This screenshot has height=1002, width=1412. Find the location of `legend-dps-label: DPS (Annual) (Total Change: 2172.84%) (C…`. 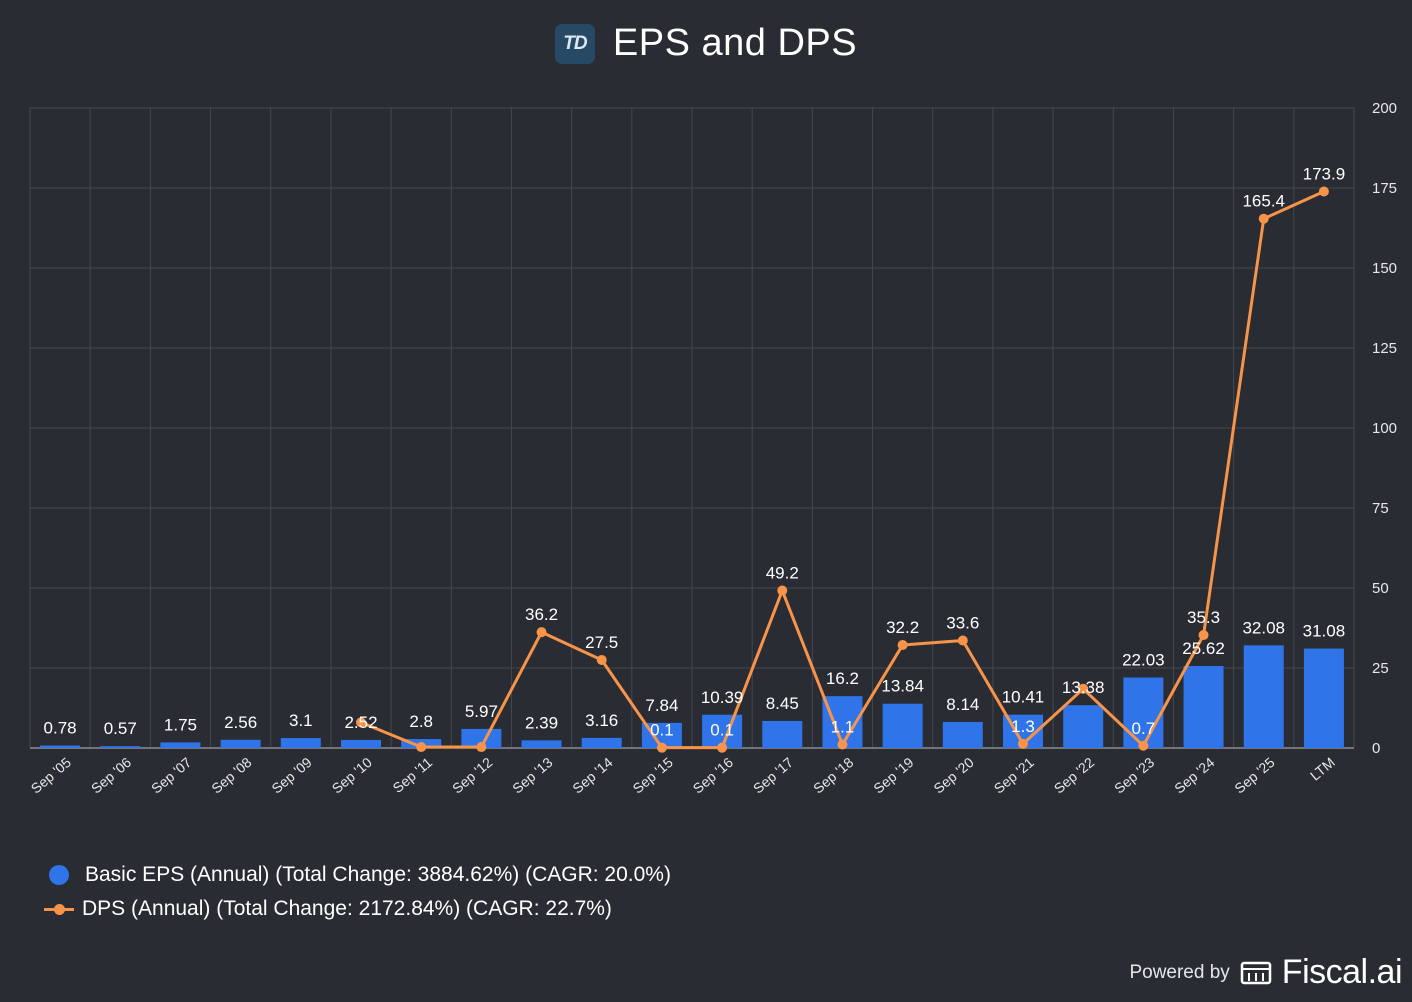

legend-dps-label: DPS (Annual) (Total Change: 2172.84%) (C… is located at coordinates (347, 908).